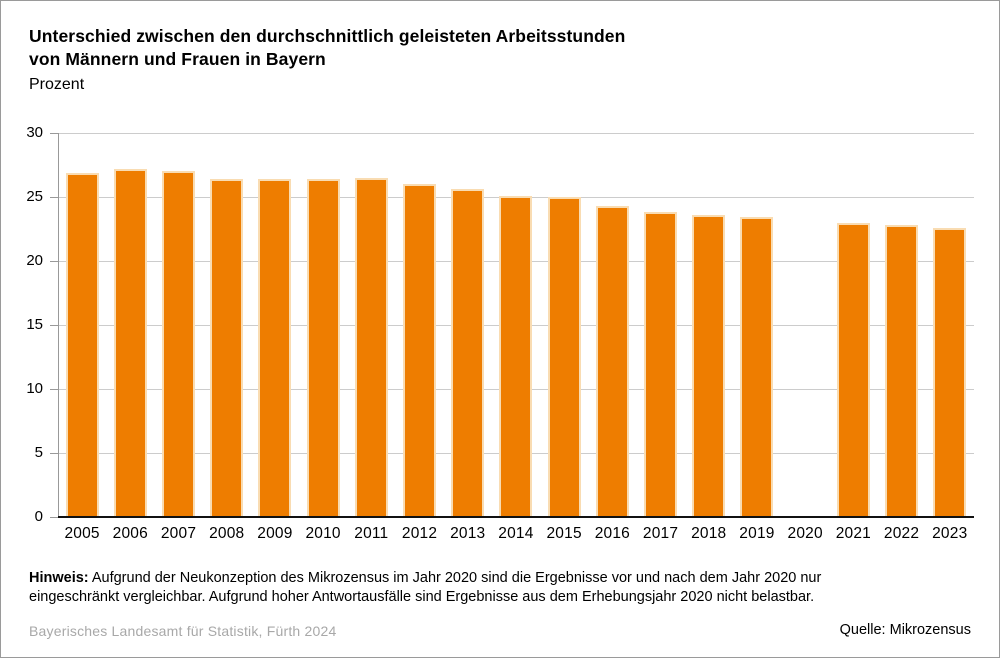 The width and height of the screenshot is (1000, 658). I want to click on bar-slot-2018, so click(709, 366).